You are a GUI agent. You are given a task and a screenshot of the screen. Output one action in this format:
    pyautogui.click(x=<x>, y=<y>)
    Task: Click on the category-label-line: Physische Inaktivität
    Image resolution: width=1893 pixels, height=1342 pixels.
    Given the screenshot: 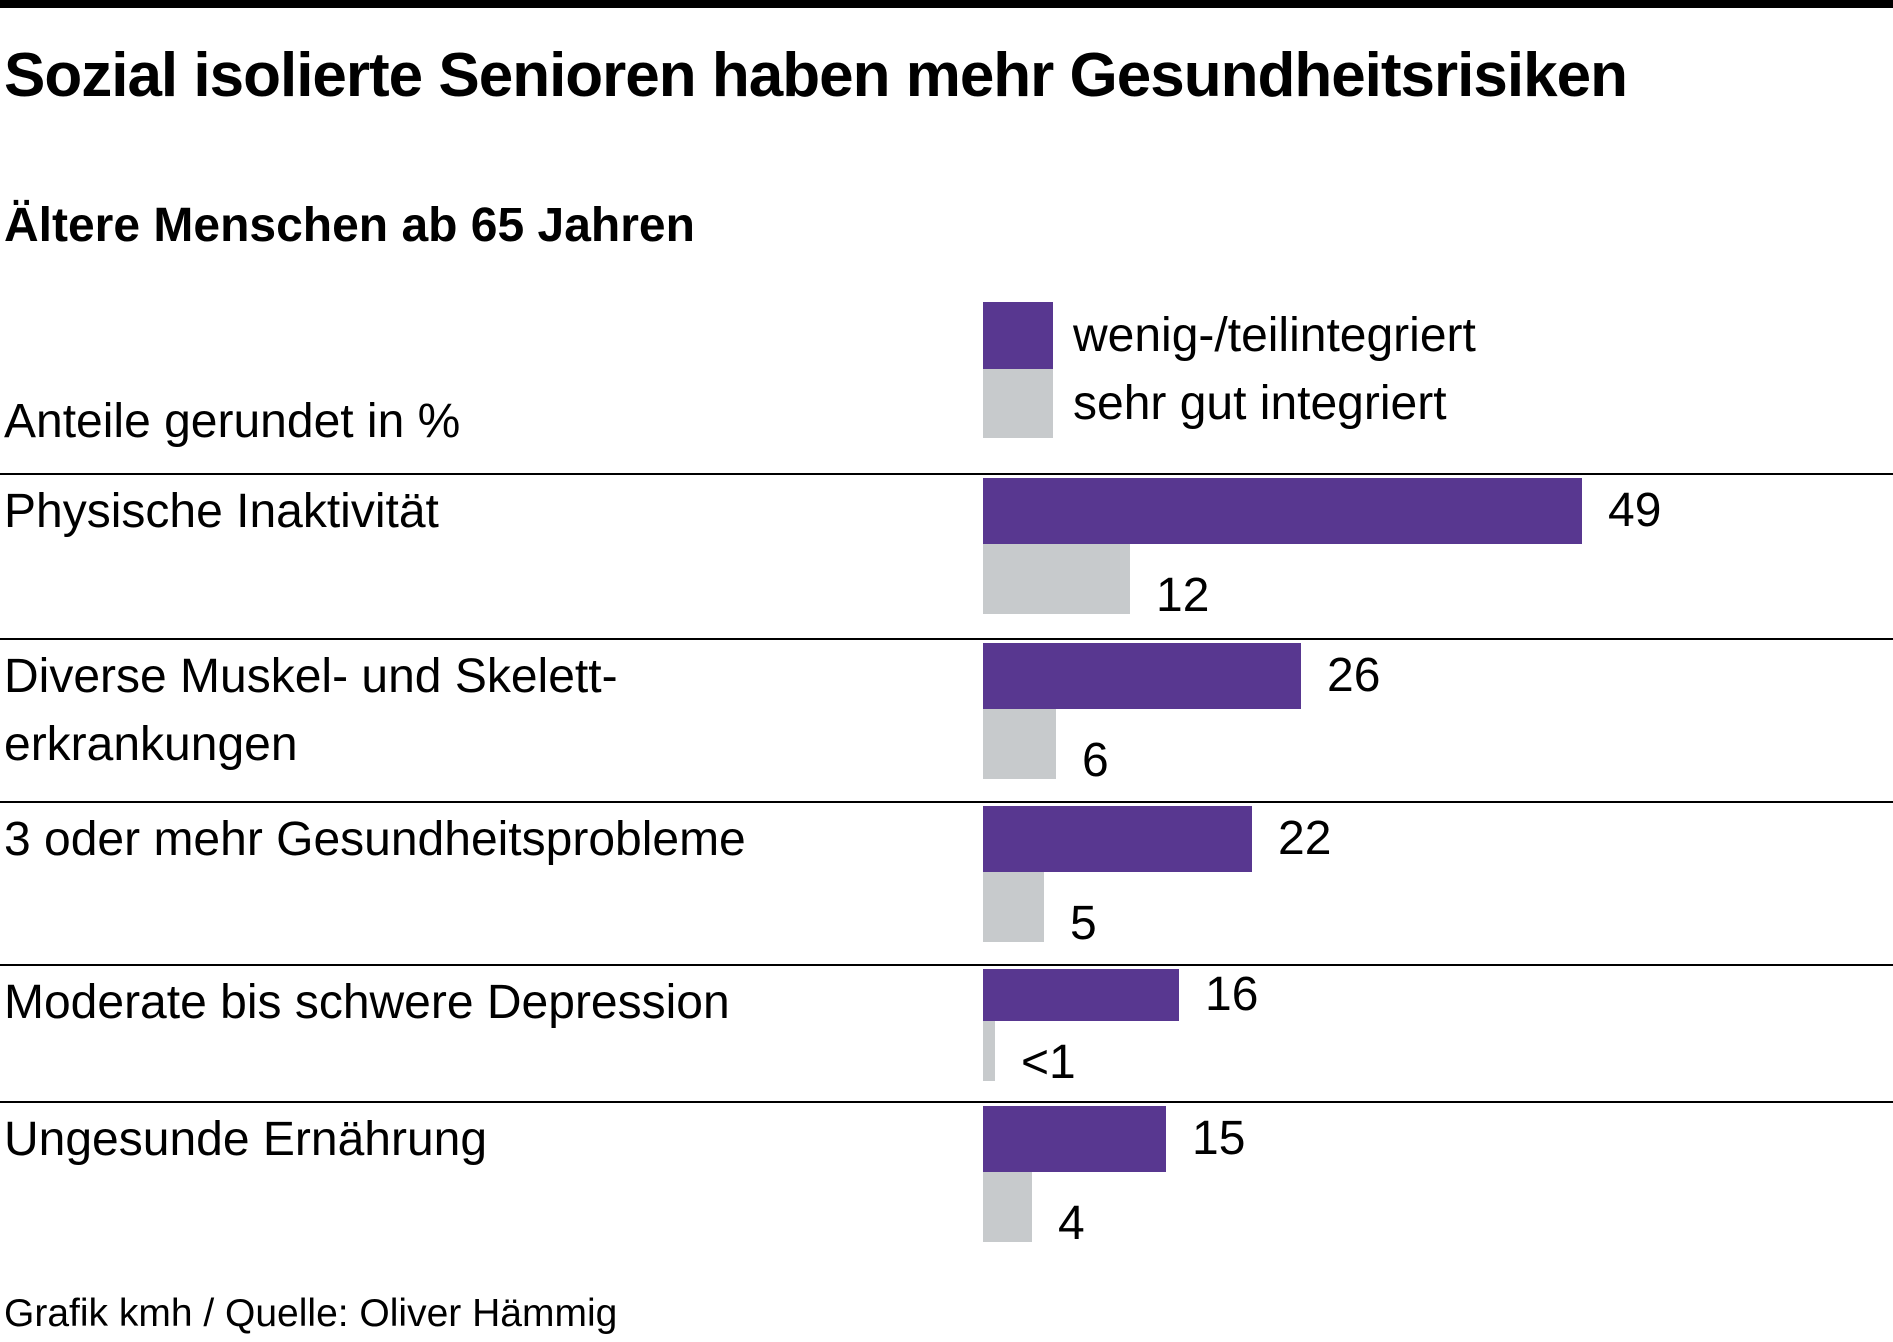 What is the action you would take?
    pyautogui.click(x=221, y=511)
    